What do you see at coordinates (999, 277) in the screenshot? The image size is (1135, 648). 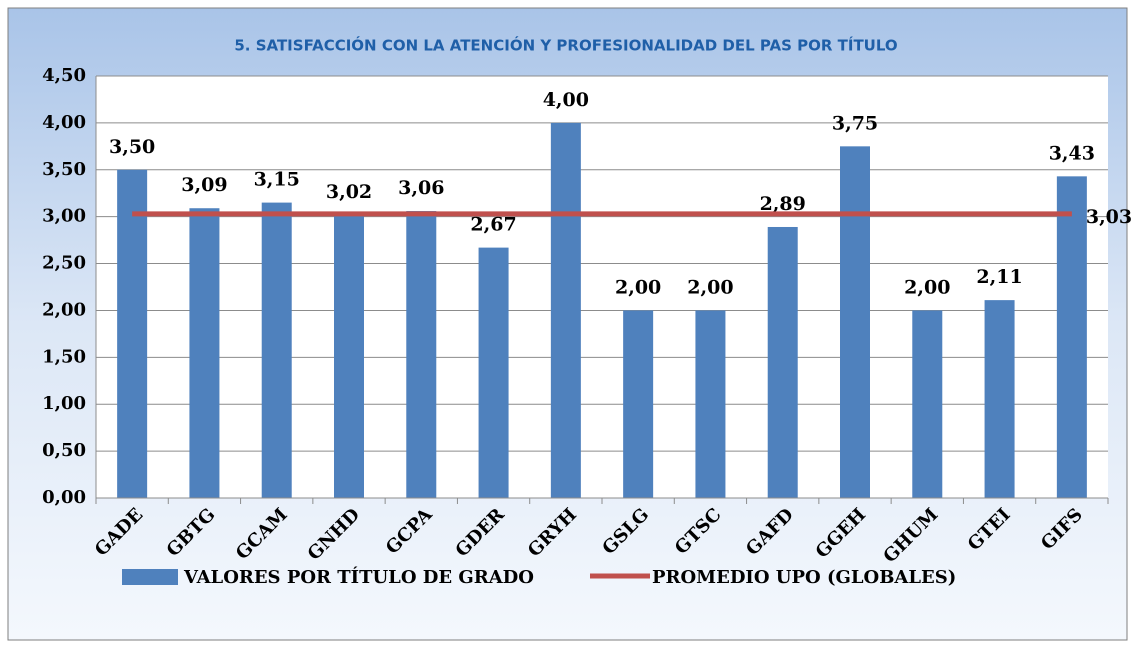 I see `data-label: 2,11` at bounding box center [999, 277].